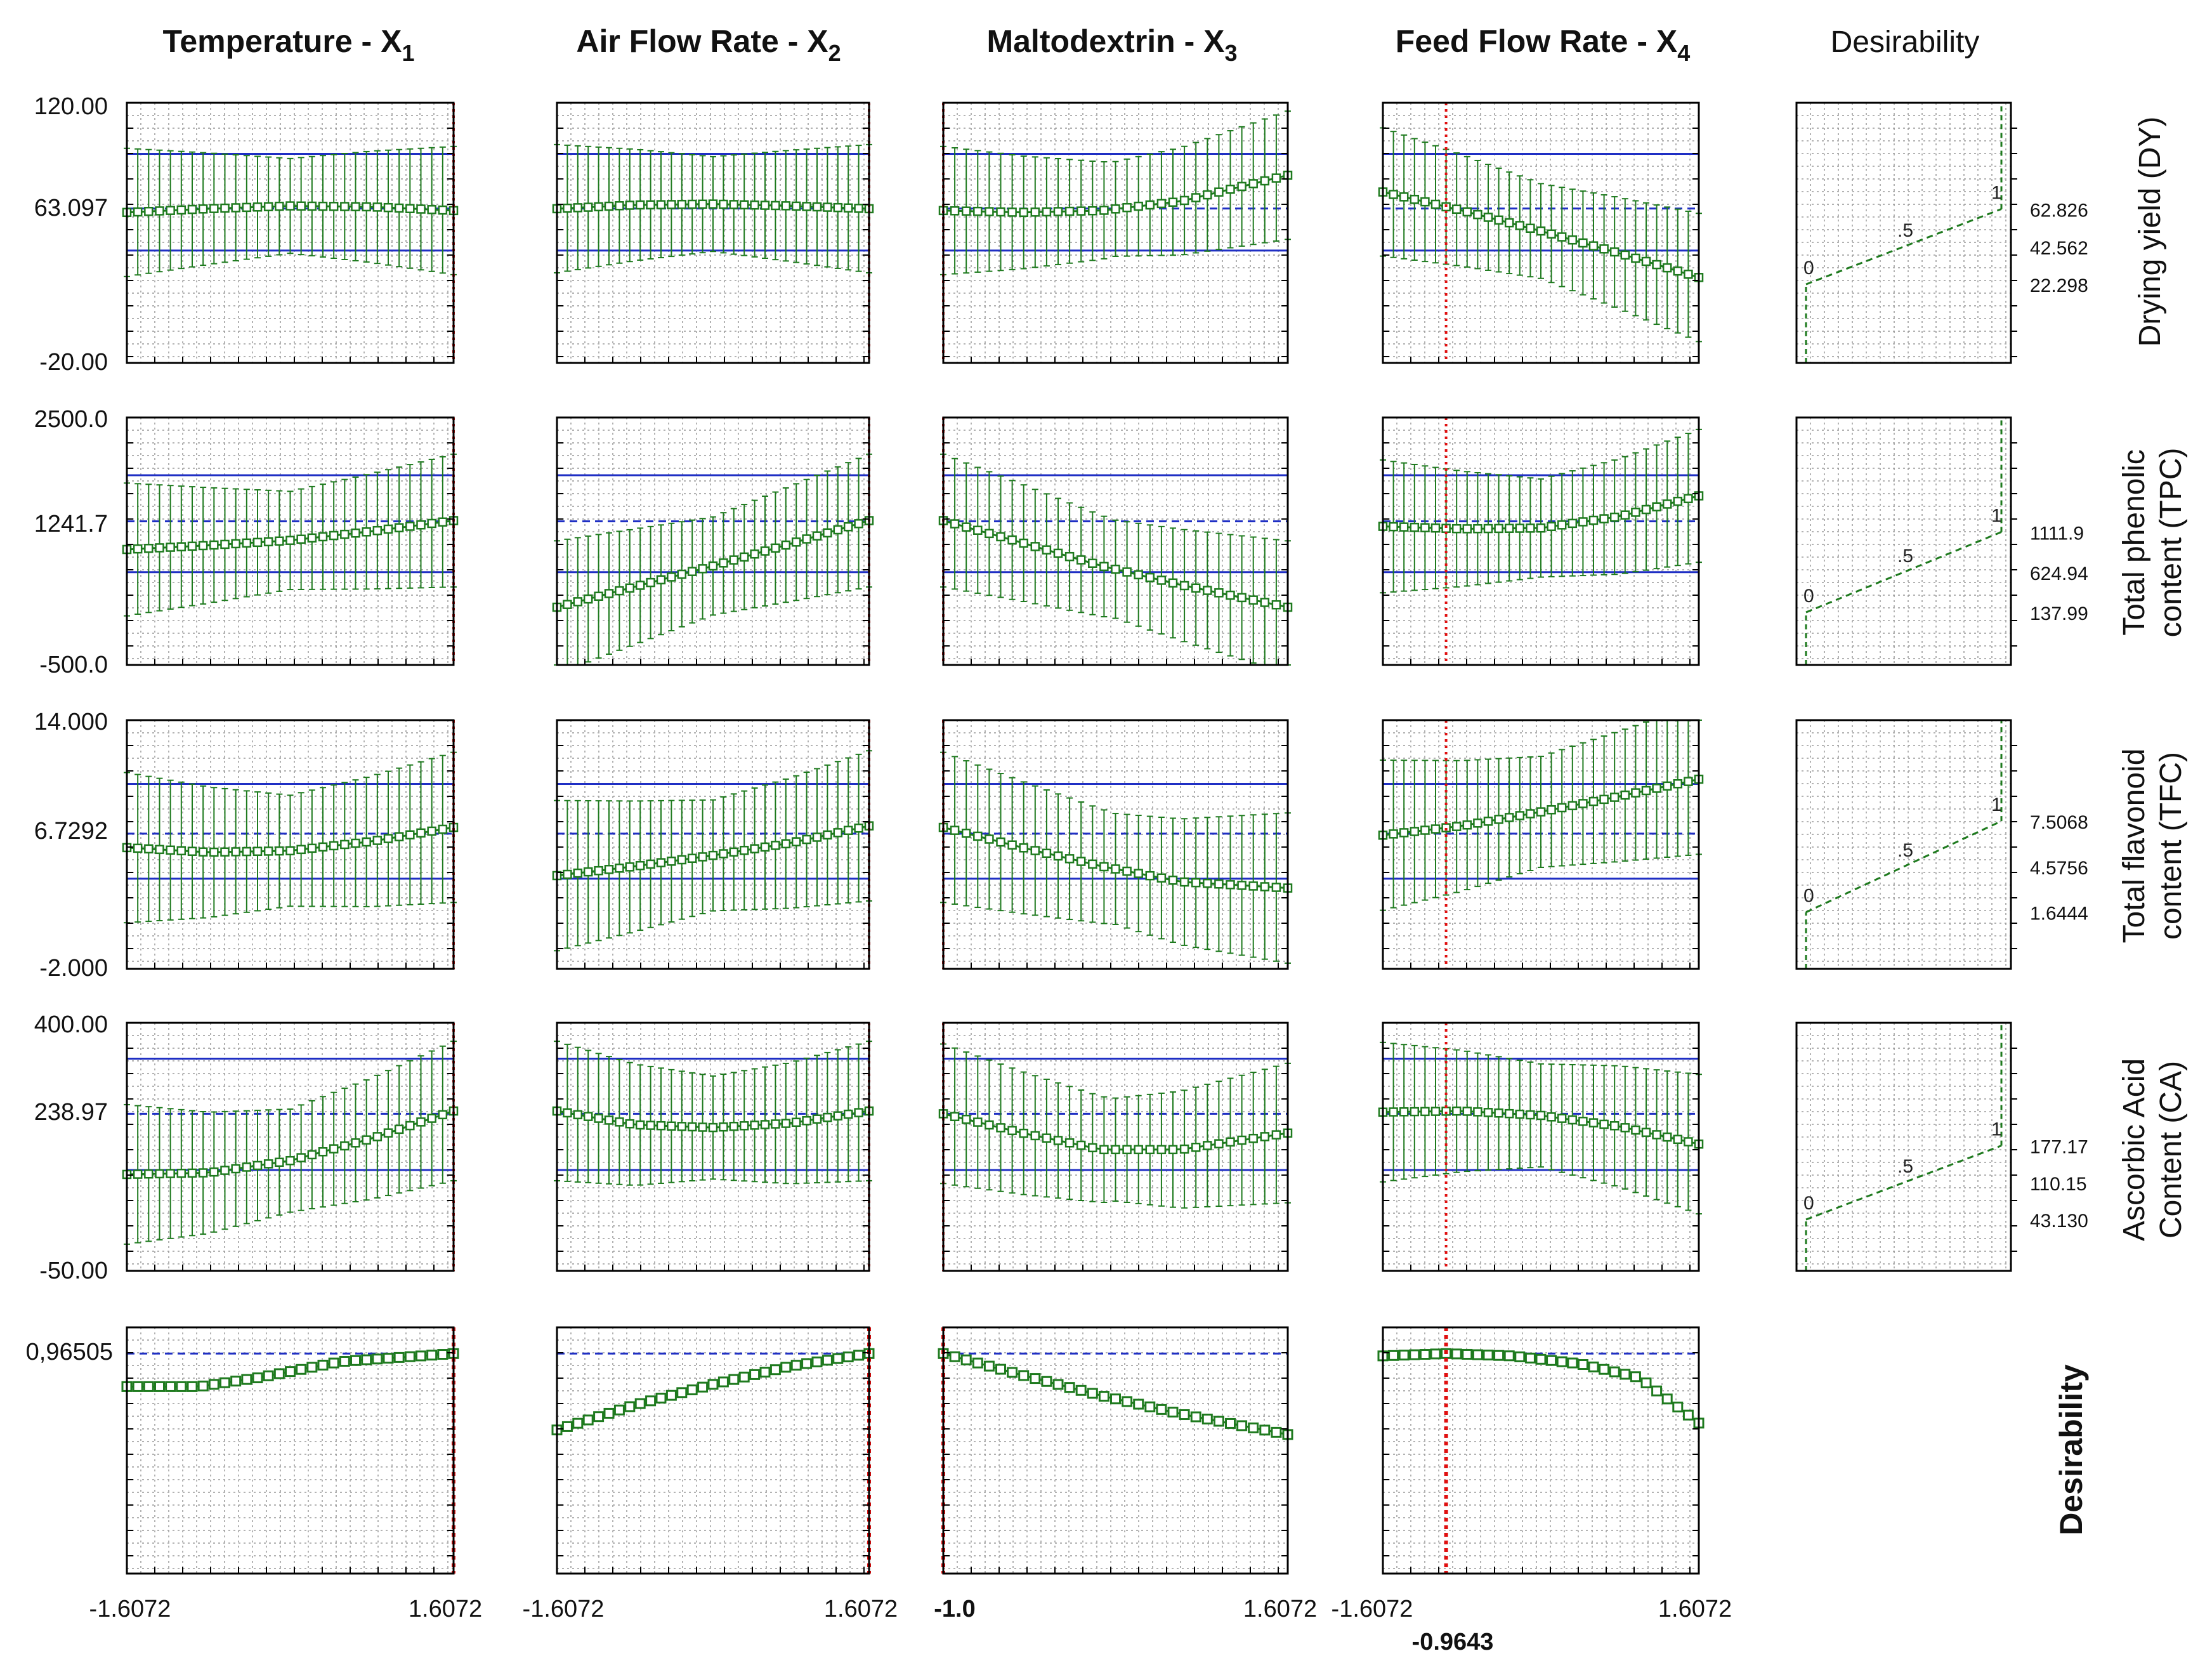 The height and width of the screenshot is (1670, 2212). I want to click on row-title-desirability: Desirability, so click(2071, 1449).